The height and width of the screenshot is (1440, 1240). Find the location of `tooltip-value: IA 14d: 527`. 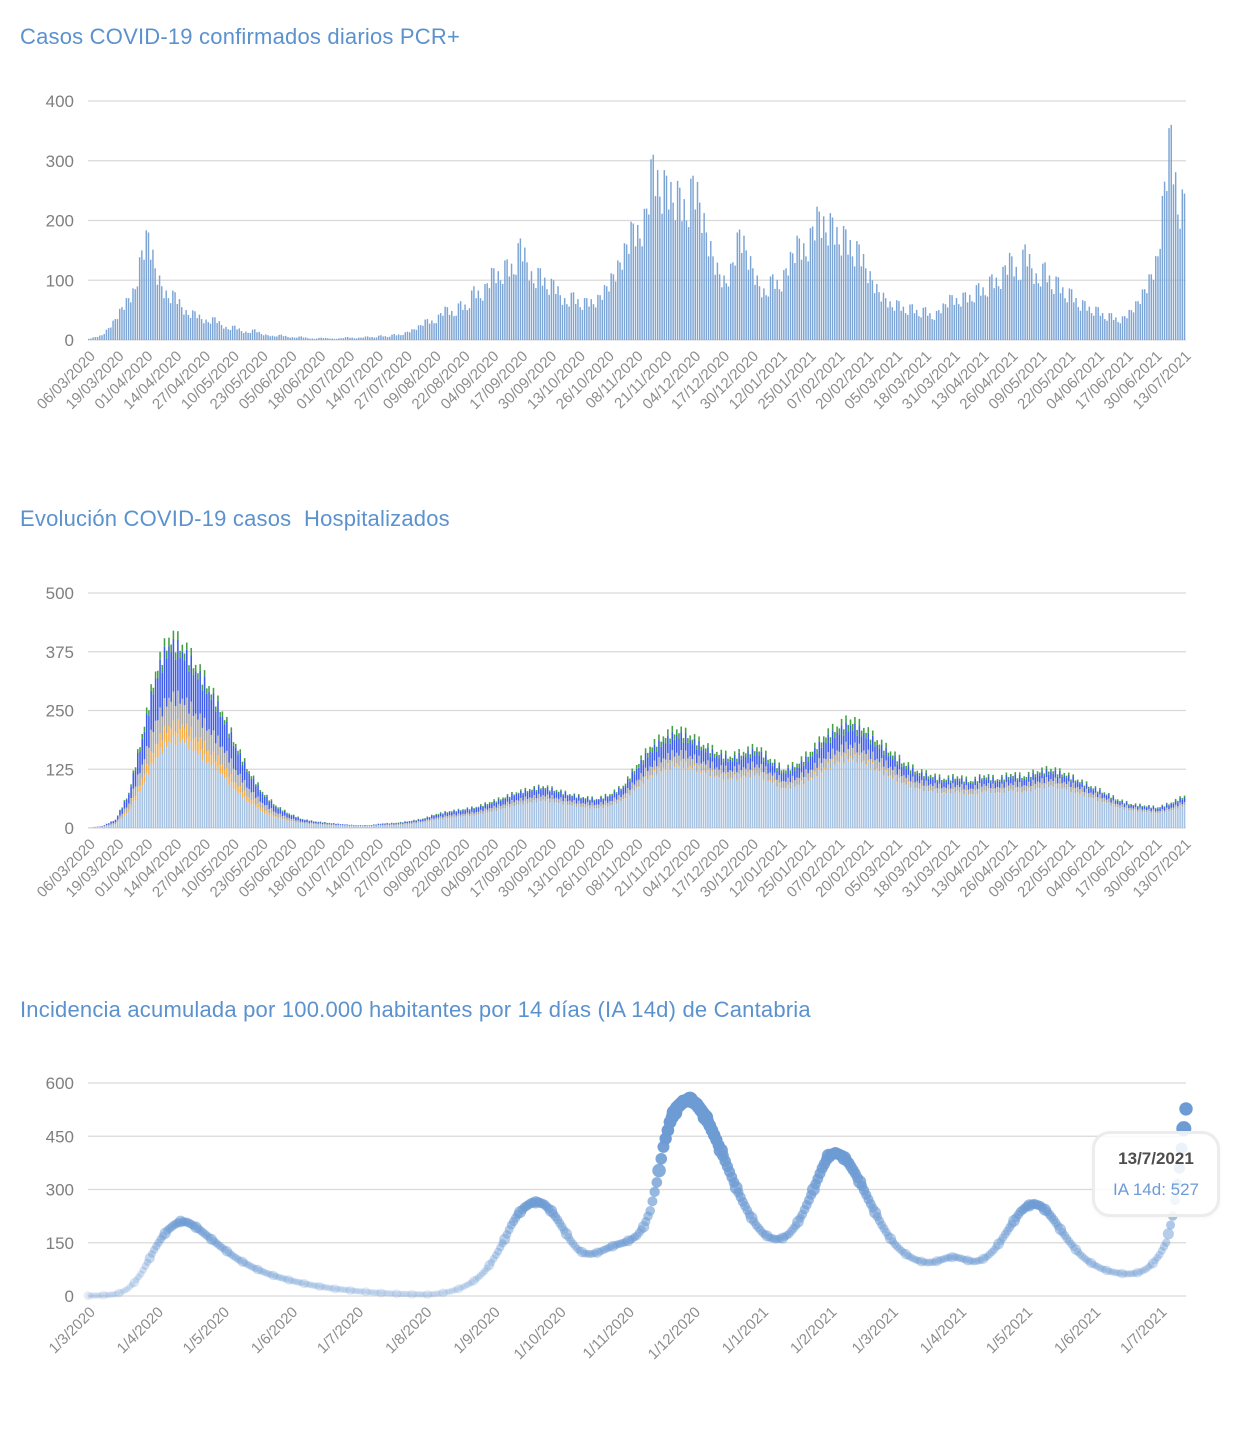

tooltip-value: IA 14d: 527 is located at coordinates (1156, 1189).